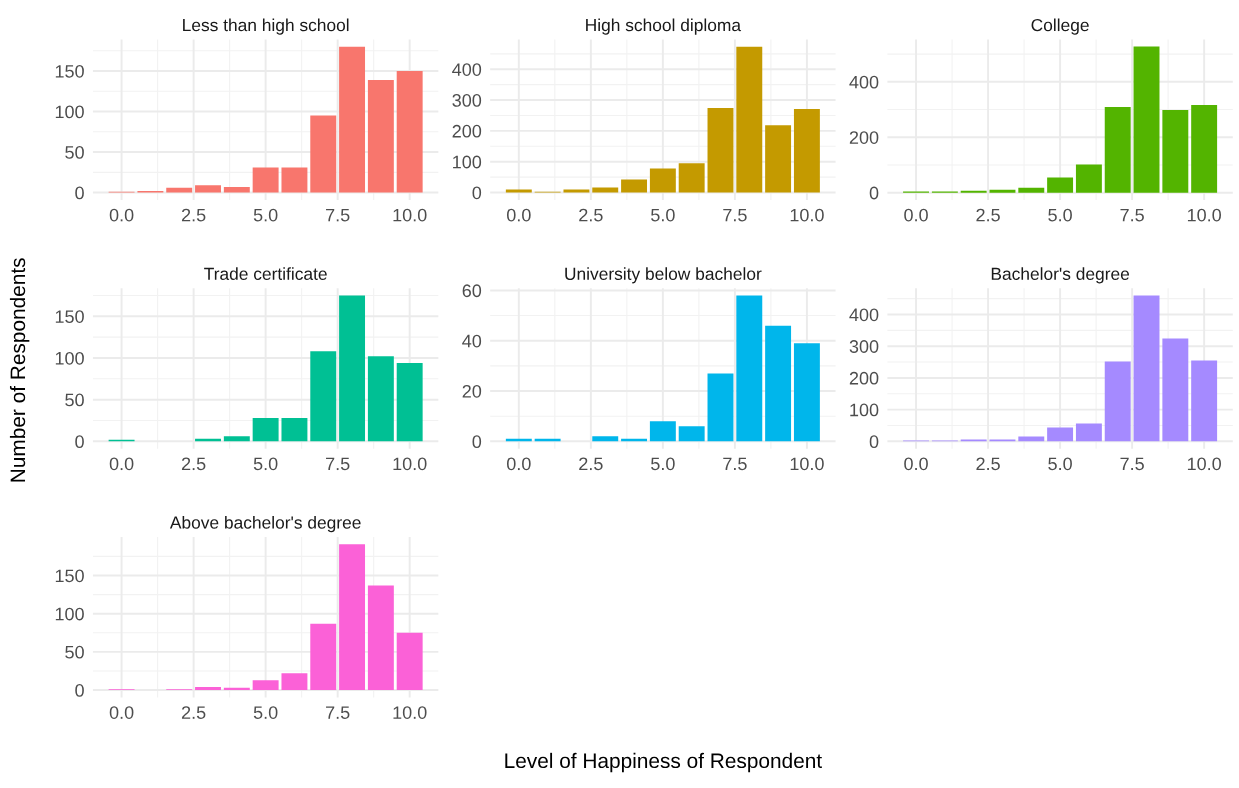 This screenshot has height=788, width=1239. What do you see at coordinates (265, 273) in the screenshot?
I see `chart-title: Trade certificate` at bounding box center [265, 273].